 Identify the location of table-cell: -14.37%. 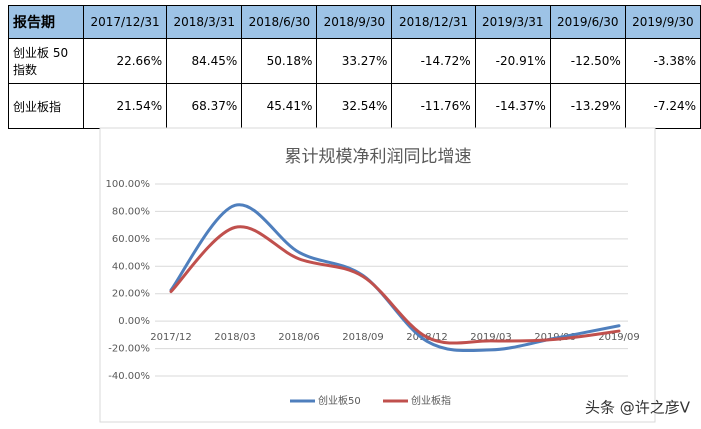
(512, 106).